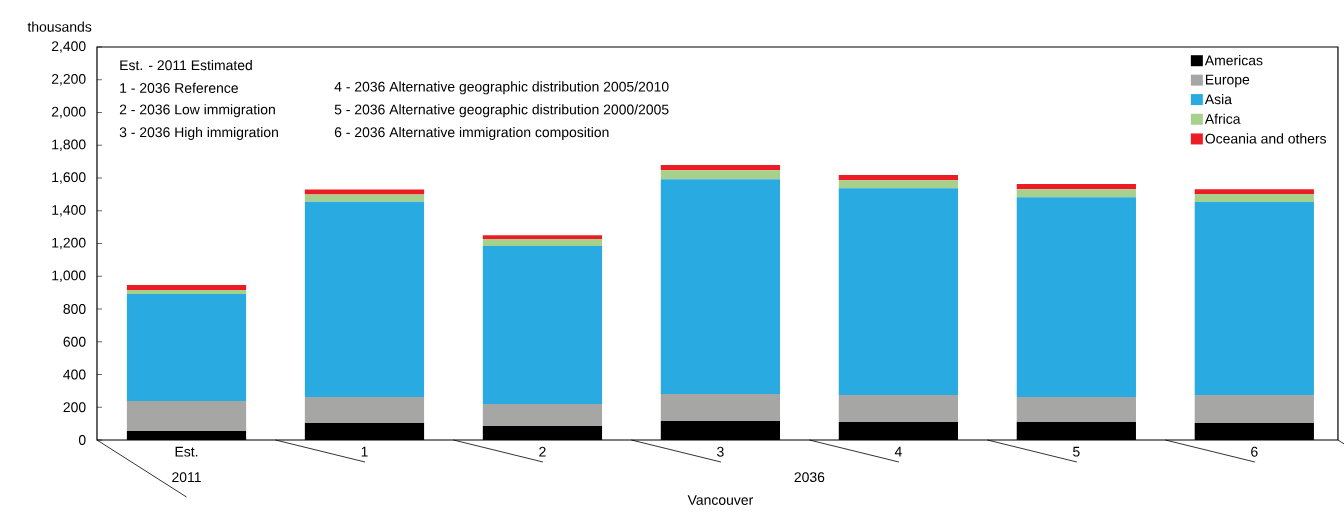  I want to click on y-tick-label: 600, so click(74, 341).